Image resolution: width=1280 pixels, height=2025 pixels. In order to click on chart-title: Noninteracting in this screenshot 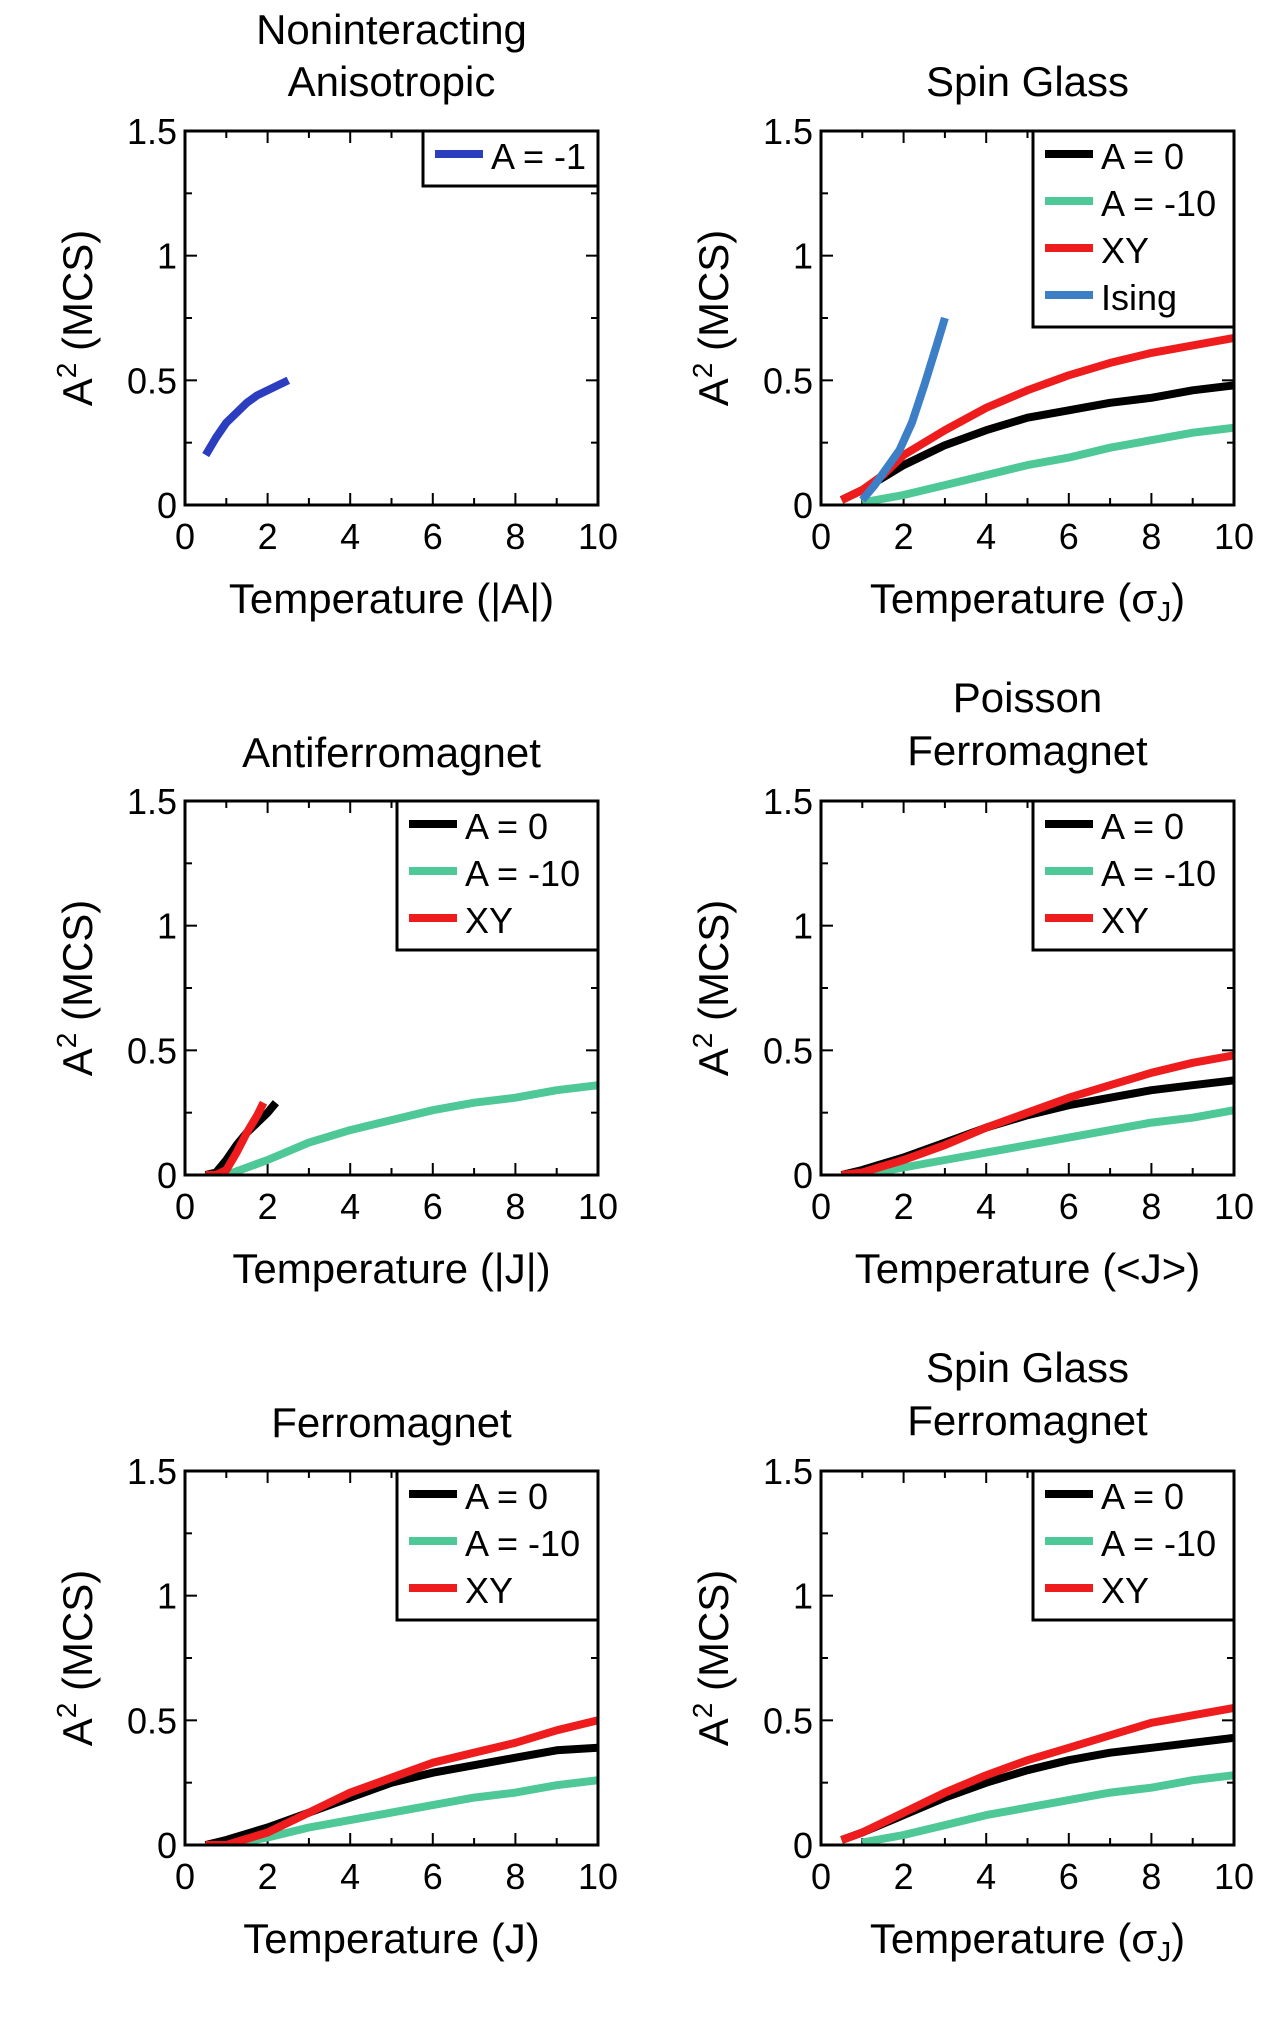, I will do `click(391, 29)`.